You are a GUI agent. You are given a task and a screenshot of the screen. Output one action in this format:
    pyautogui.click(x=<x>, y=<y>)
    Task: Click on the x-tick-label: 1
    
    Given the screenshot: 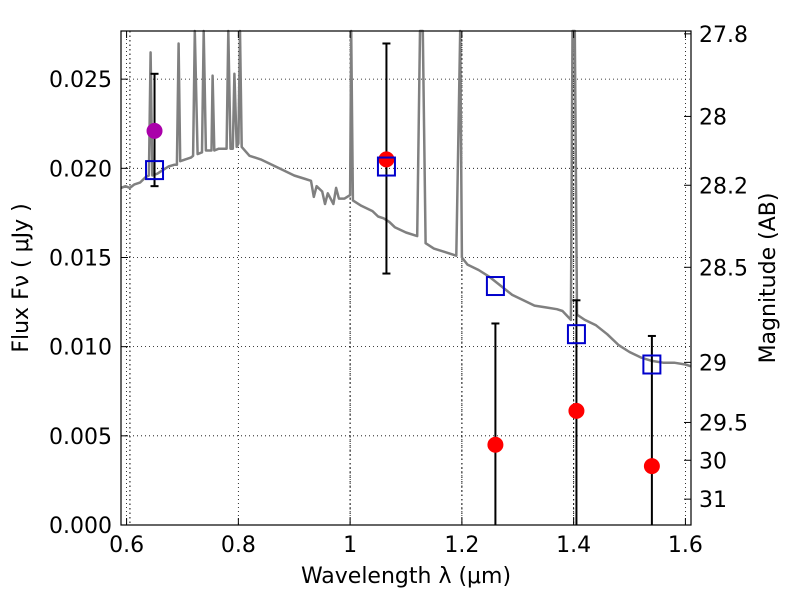 What is the action you would take?
    pyautogui.click(x=350, y=545)
    